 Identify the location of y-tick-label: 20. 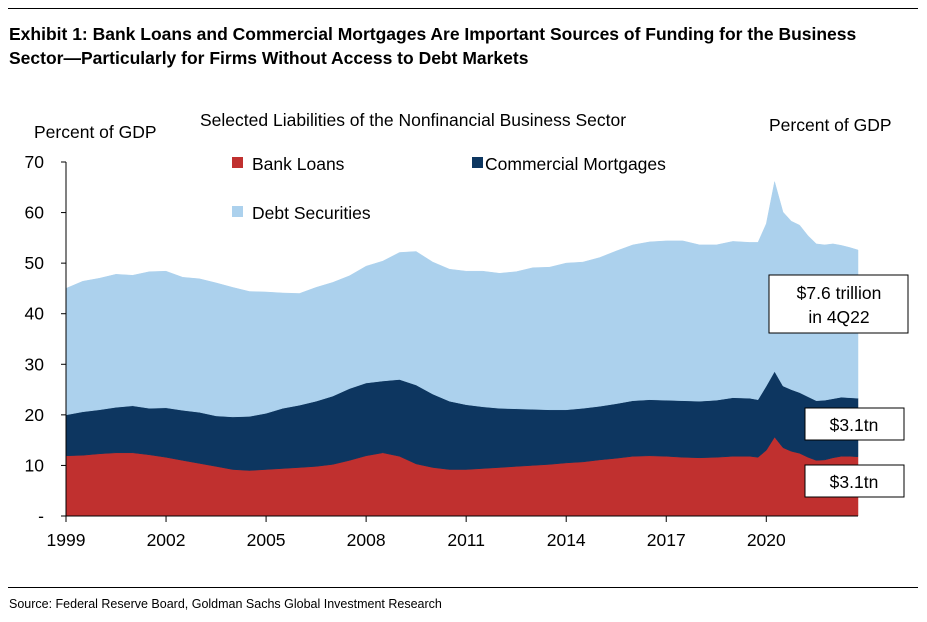
(35, 415).